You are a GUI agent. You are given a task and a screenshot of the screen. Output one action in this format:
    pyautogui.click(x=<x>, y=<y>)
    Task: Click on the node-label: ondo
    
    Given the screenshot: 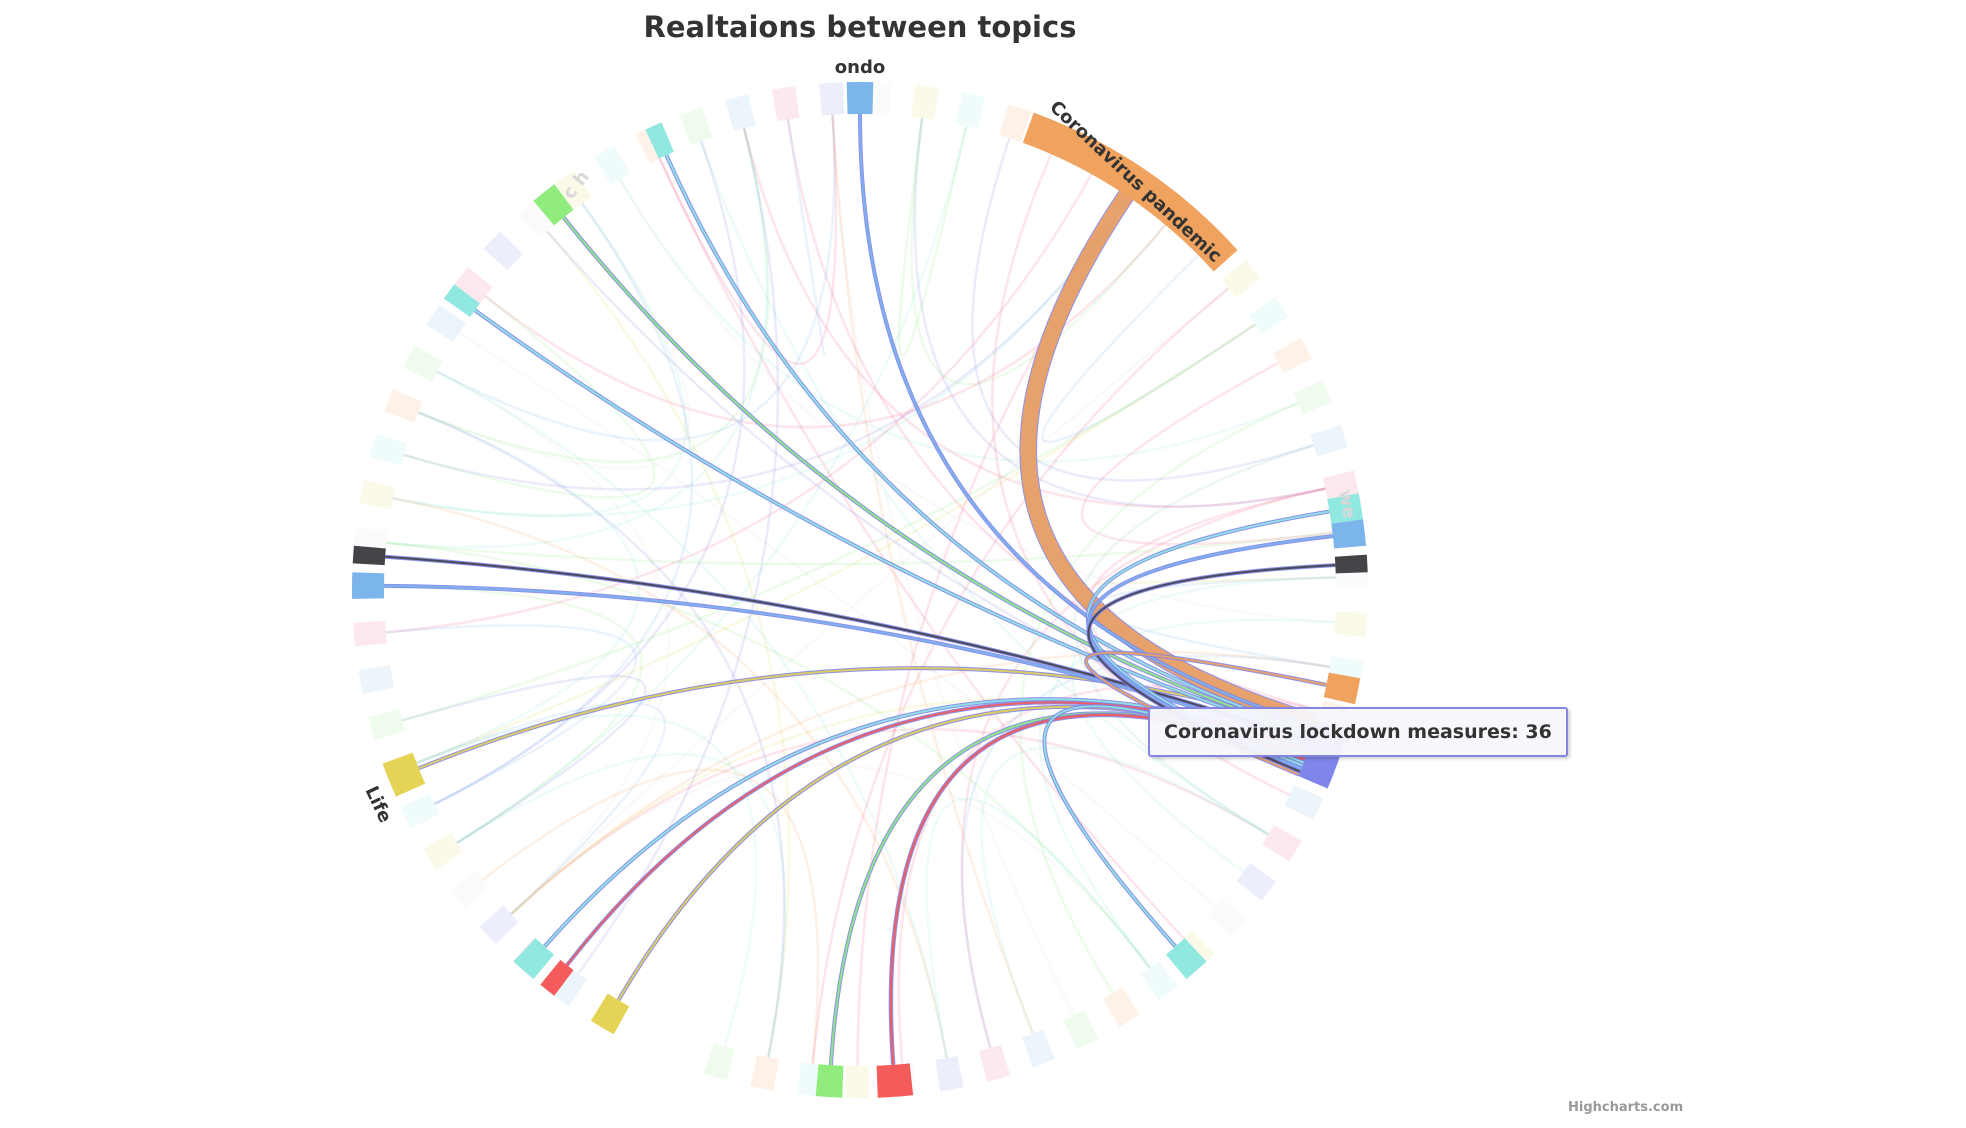 What is the action you would take?
    pyautogui.click(x=860, y=67)
    